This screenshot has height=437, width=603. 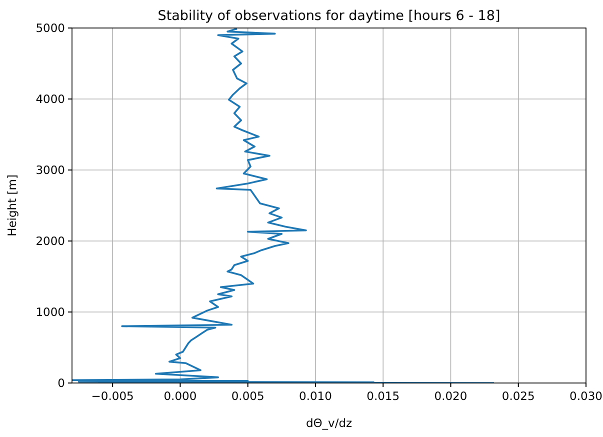 I want to click on x-tick-label: 0.020, so click(x=451, y=396).